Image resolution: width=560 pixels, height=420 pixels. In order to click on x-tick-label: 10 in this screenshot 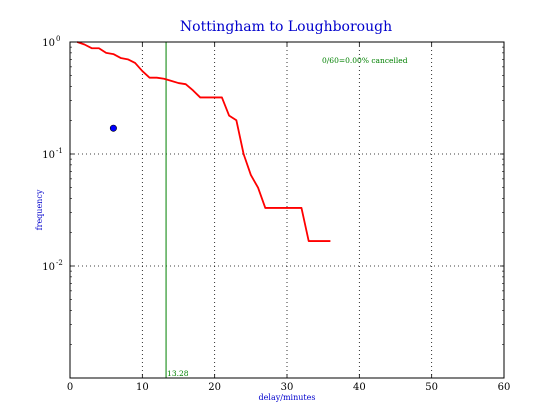, I will do `click(142, 387)`.